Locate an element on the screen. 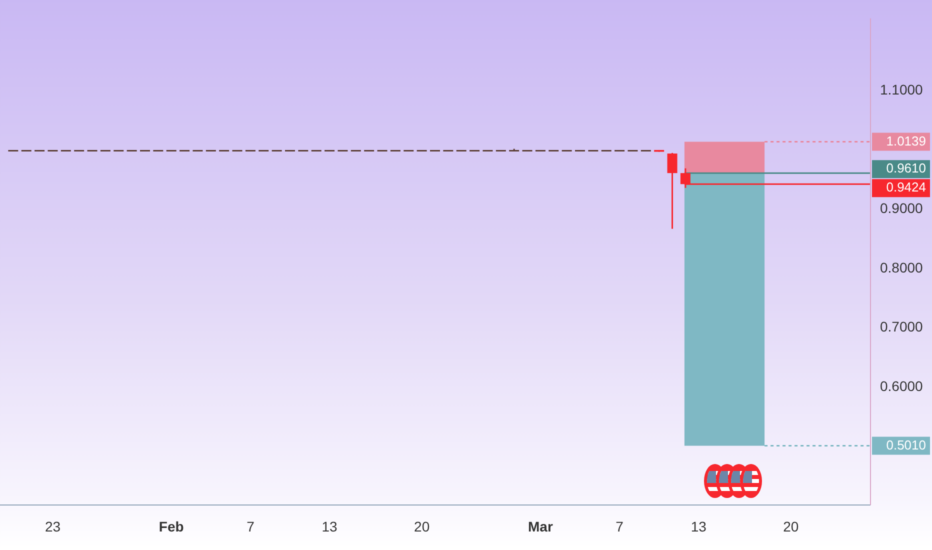  y-tick-label: 0.6000 is located at coordinates (902, 386).